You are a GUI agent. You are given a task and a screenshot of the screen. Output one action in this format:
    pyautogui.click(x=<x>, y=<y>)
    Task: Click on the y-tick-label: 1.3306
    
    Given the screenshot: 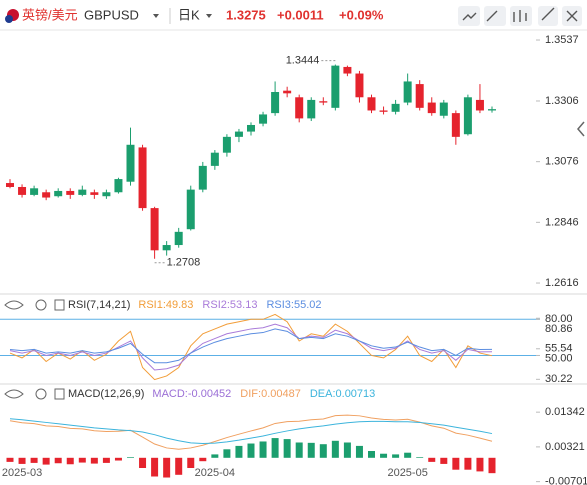 What is the action you would take?
    pyautogui.click(x=562, y=101)
    